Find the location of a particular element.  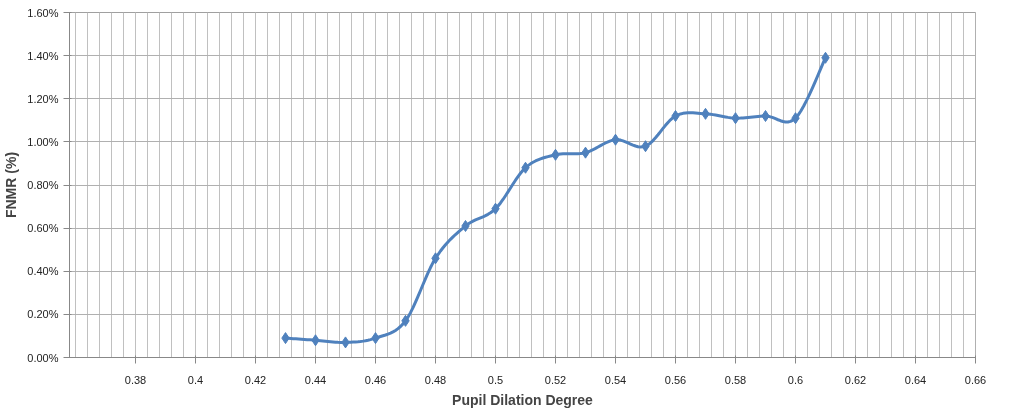

y-tick-label: 0.40% is located at coordinates (43, 271).